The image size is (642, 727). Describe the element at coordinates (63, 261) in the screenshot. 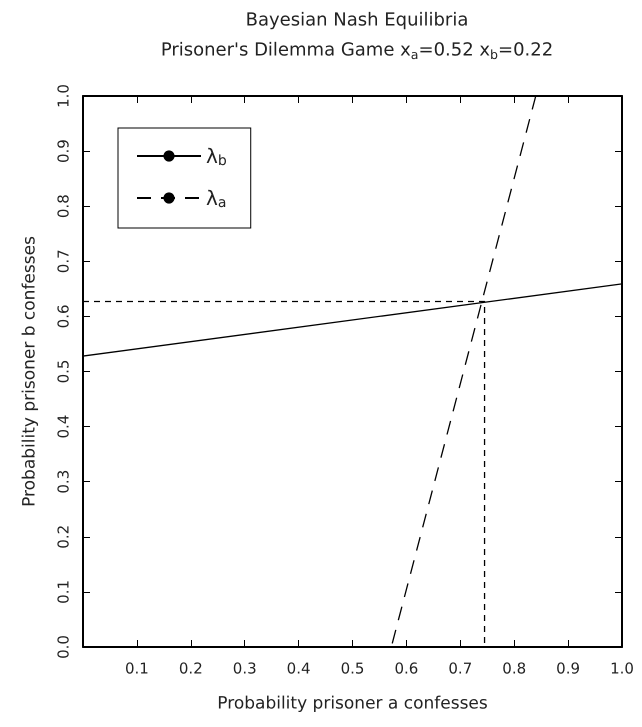

I see `y-tick-label: 0.7` at that location.